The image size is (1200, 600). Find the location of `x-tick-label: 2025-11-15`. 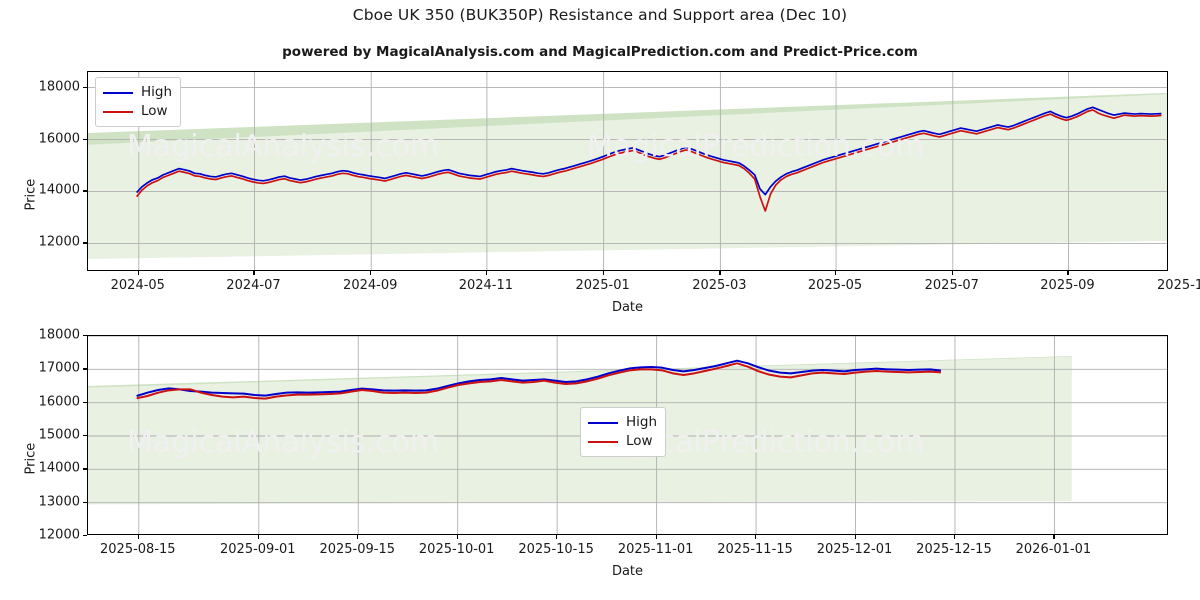

x-tick-label: 2025-11-15 is located at coordinates (755, 549).